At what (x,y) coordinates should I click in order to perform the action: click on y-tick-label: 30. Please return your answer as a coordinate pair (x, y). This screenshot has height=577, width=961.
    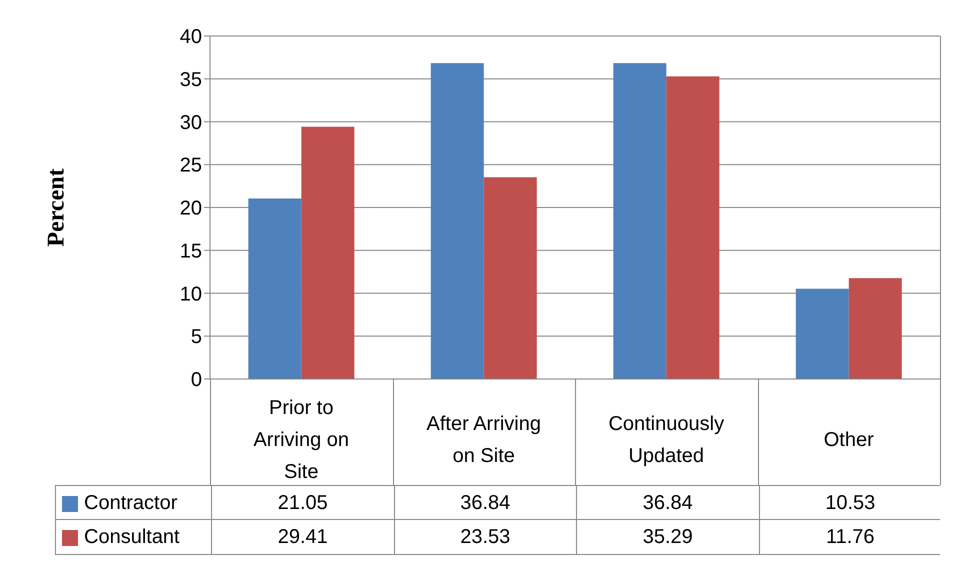
    Looking at the image, I should click on (191, 123).